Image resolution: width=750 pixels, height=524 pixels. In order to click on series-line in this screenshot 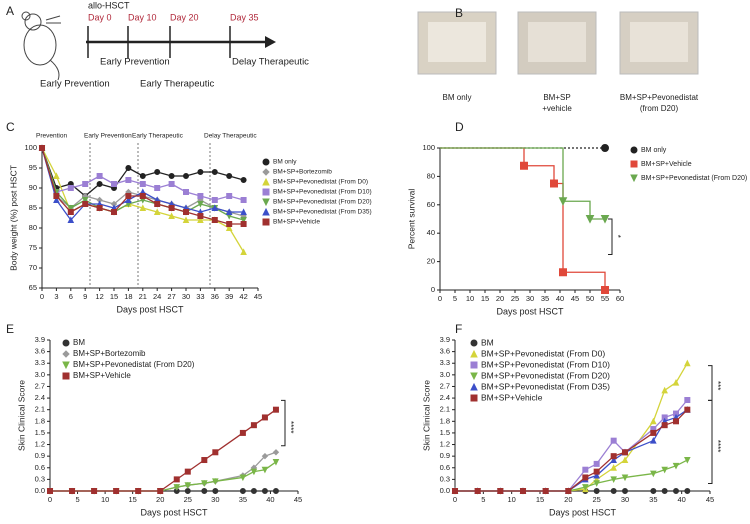, I will do `click(163, 471)`.